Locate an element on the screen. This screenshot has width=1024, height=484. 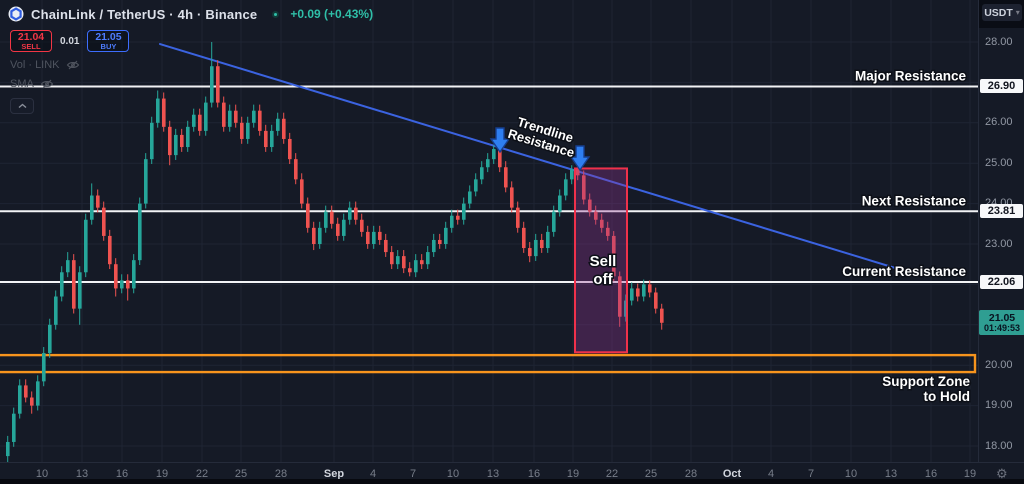
chainlink-logo-icon is located at coordinates (16, 14).